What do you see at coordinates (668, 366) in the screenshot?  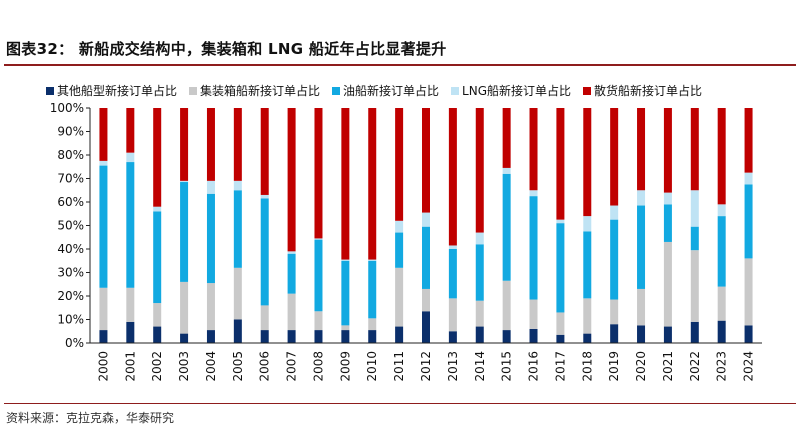 I see `x-tick-label: 2021` at bounding box center [668, 366].